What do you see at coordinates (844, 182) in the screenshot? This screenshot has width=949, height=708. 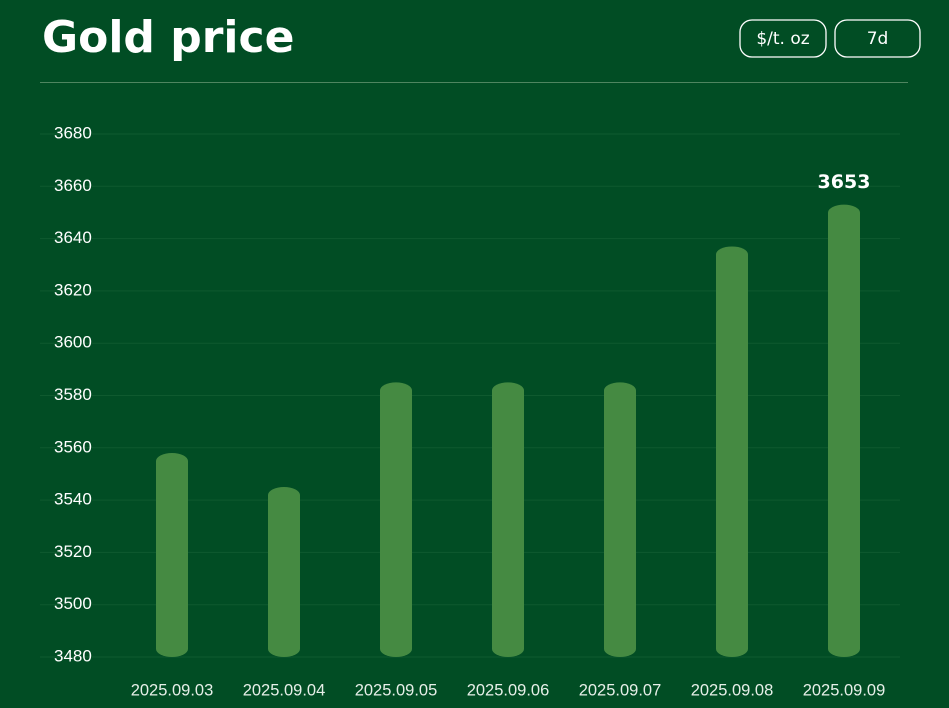 I see `data-label: 3653` at bounding box center [844, 182].